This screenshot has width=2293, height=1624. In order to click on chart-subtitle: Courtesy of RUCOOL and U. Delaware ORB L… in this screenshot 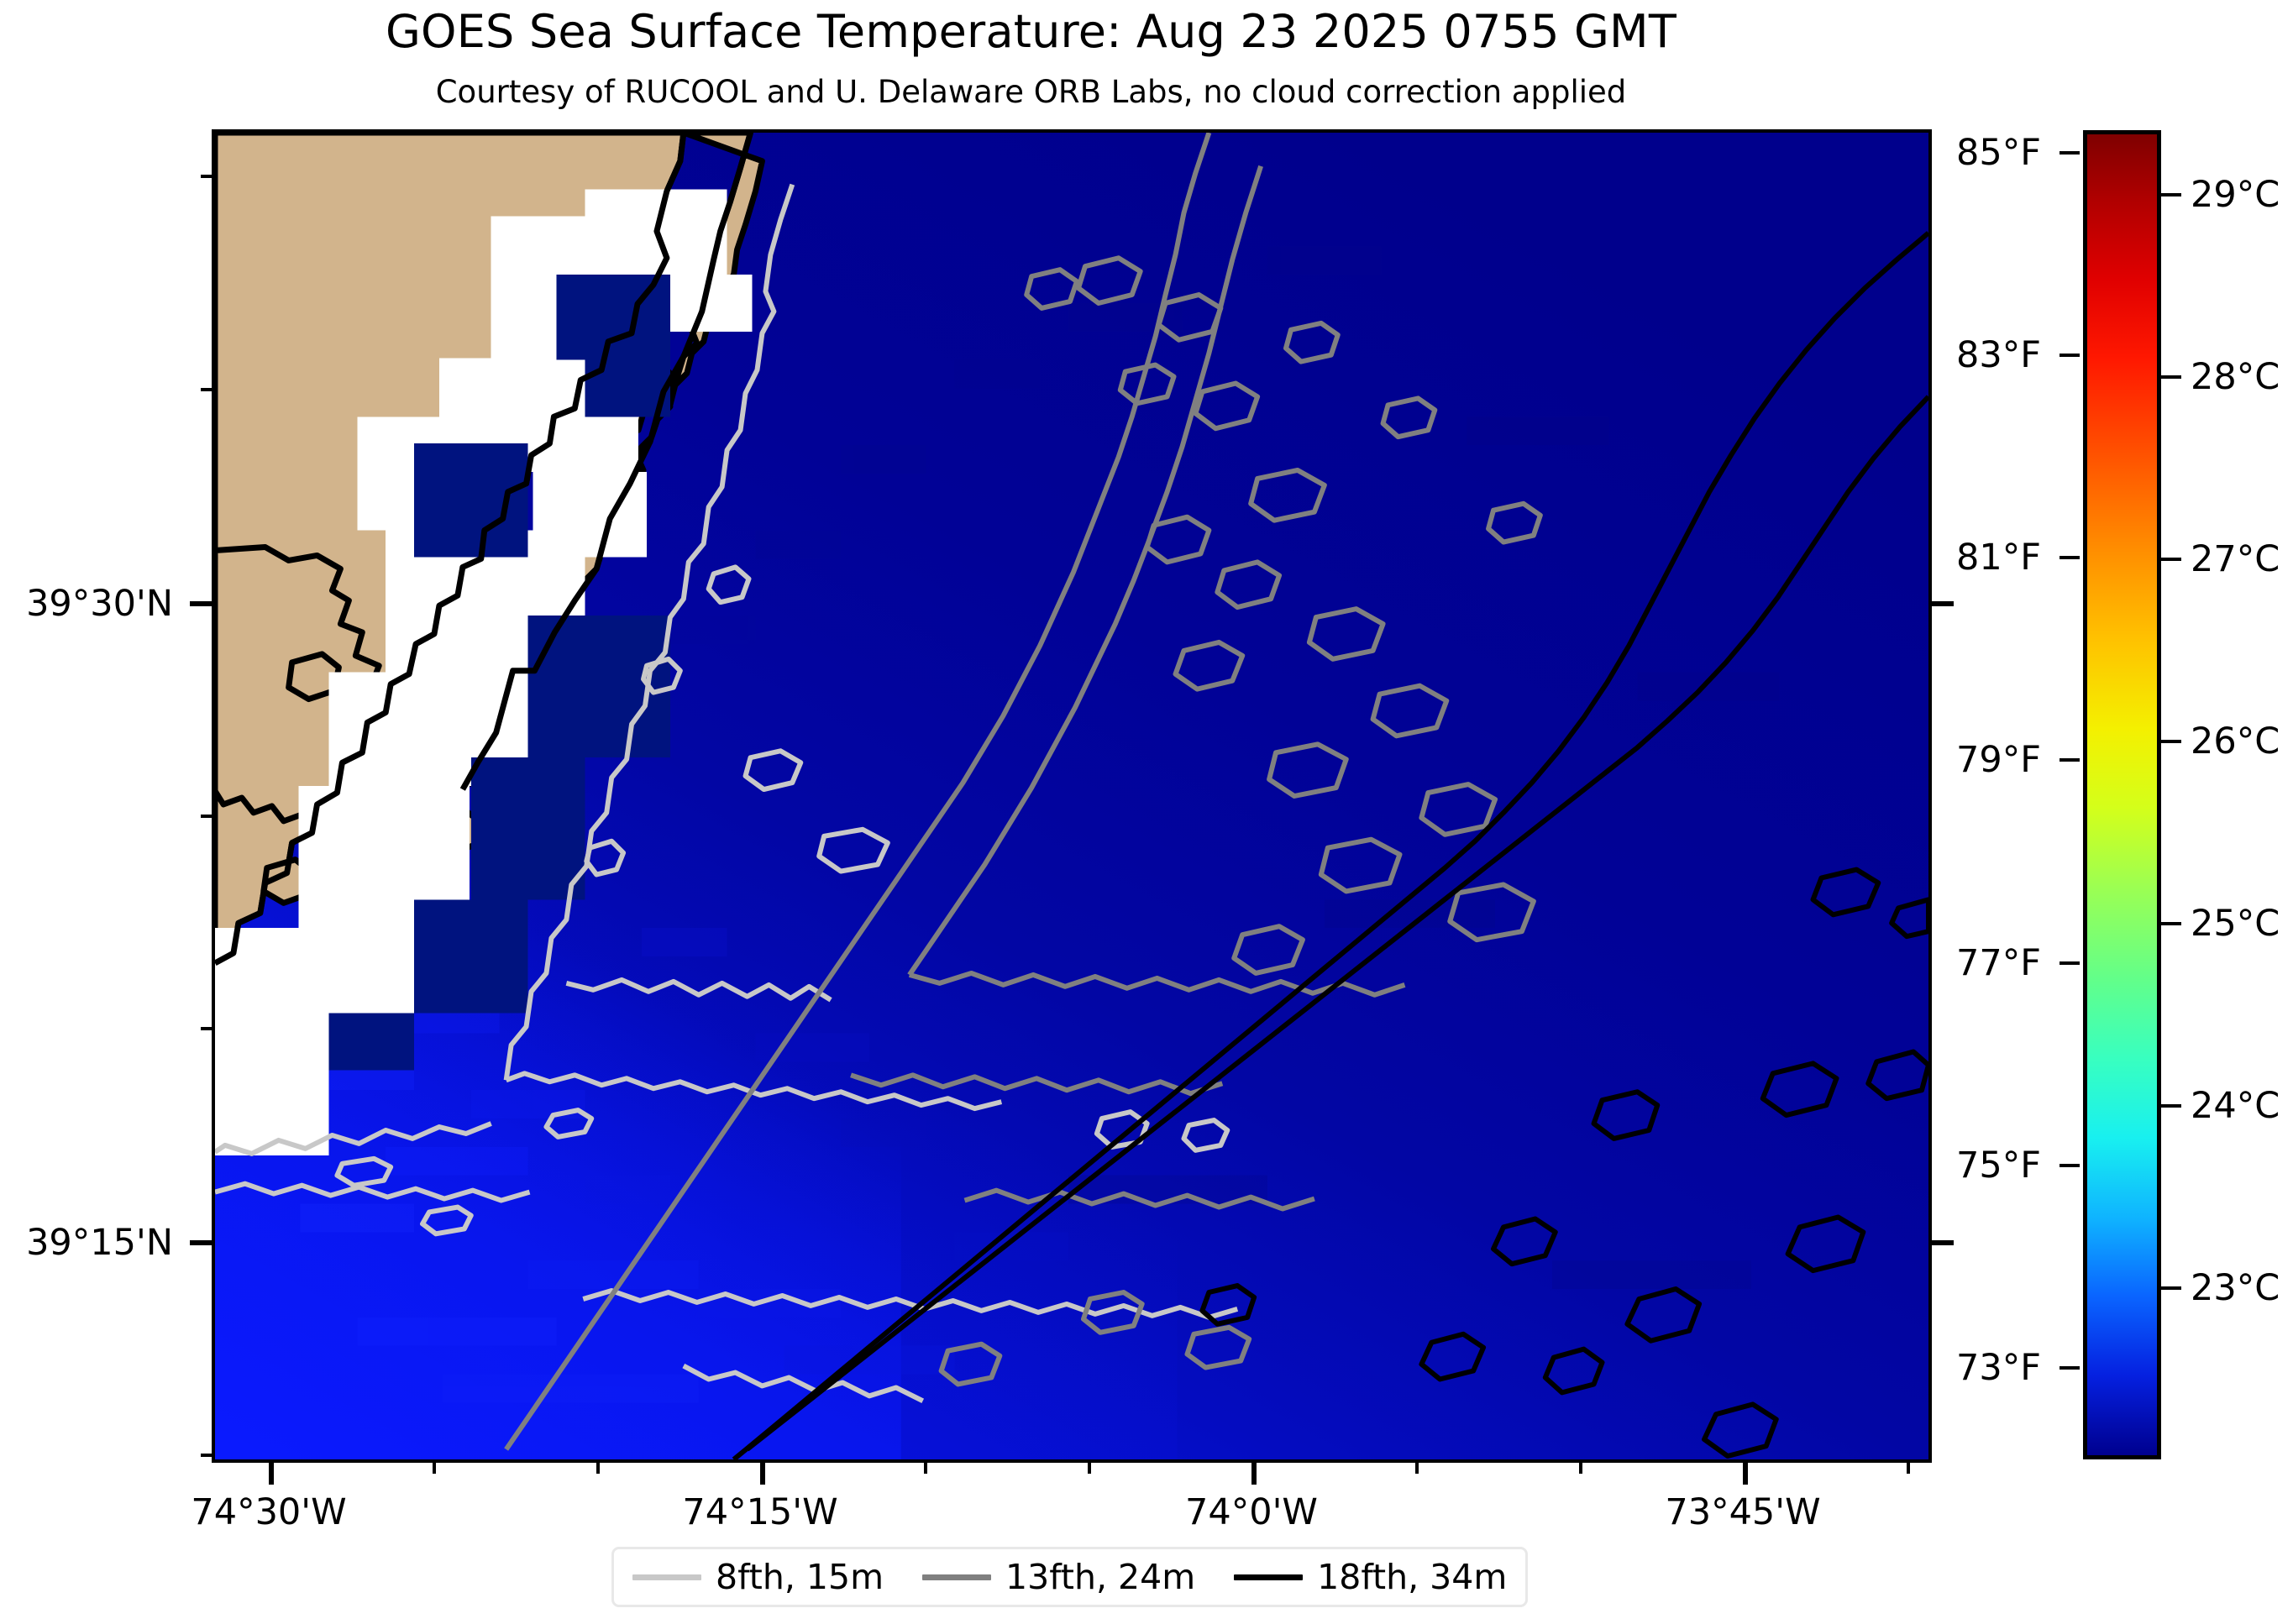, I will do `click(1031, 92)`.